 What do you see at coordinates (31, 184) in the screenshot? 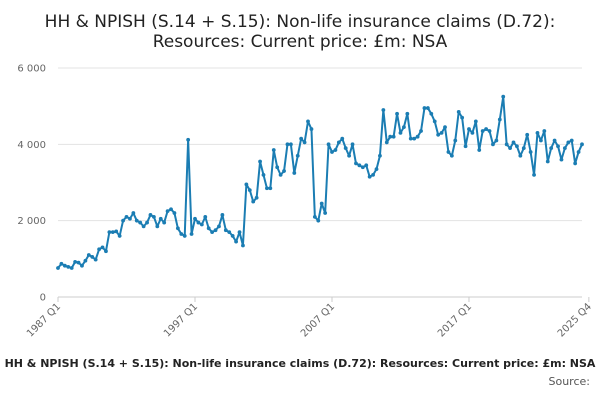
I see `y-axis-ticks: 0 2 000 4 000 6 000` at bounding box center [31, 184].